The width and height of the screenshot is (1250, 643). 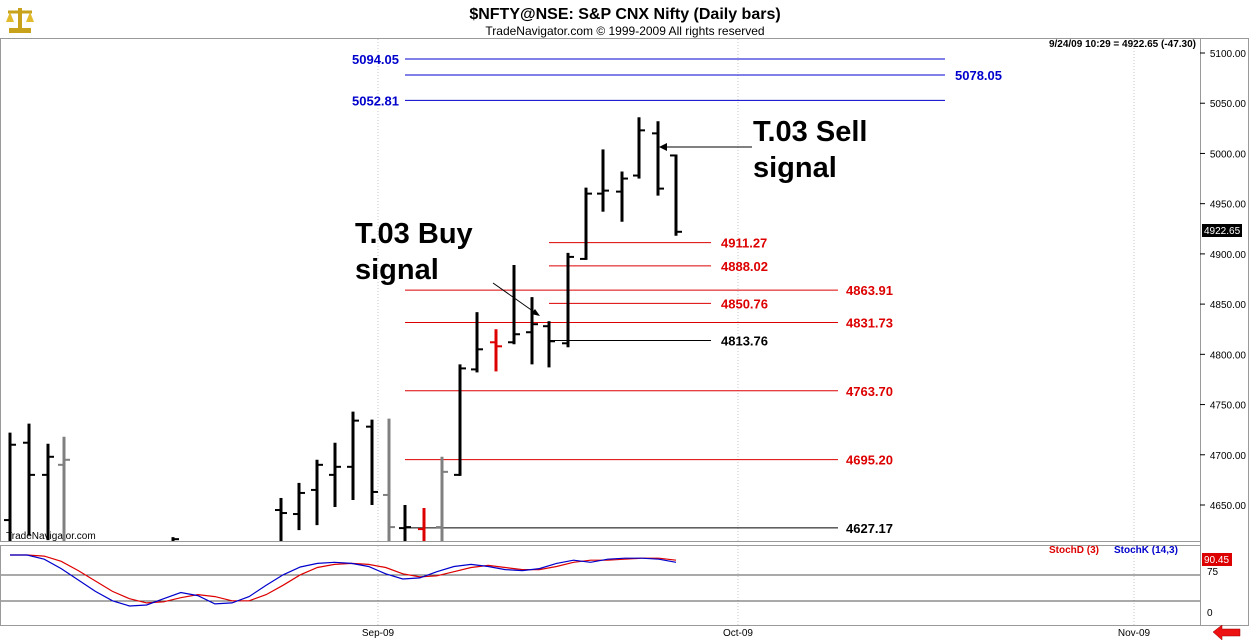 What do you see at coordinates (744, 341) in the screenshot?
I see `level-label: 4813.76` at bounding box center [744, 341].